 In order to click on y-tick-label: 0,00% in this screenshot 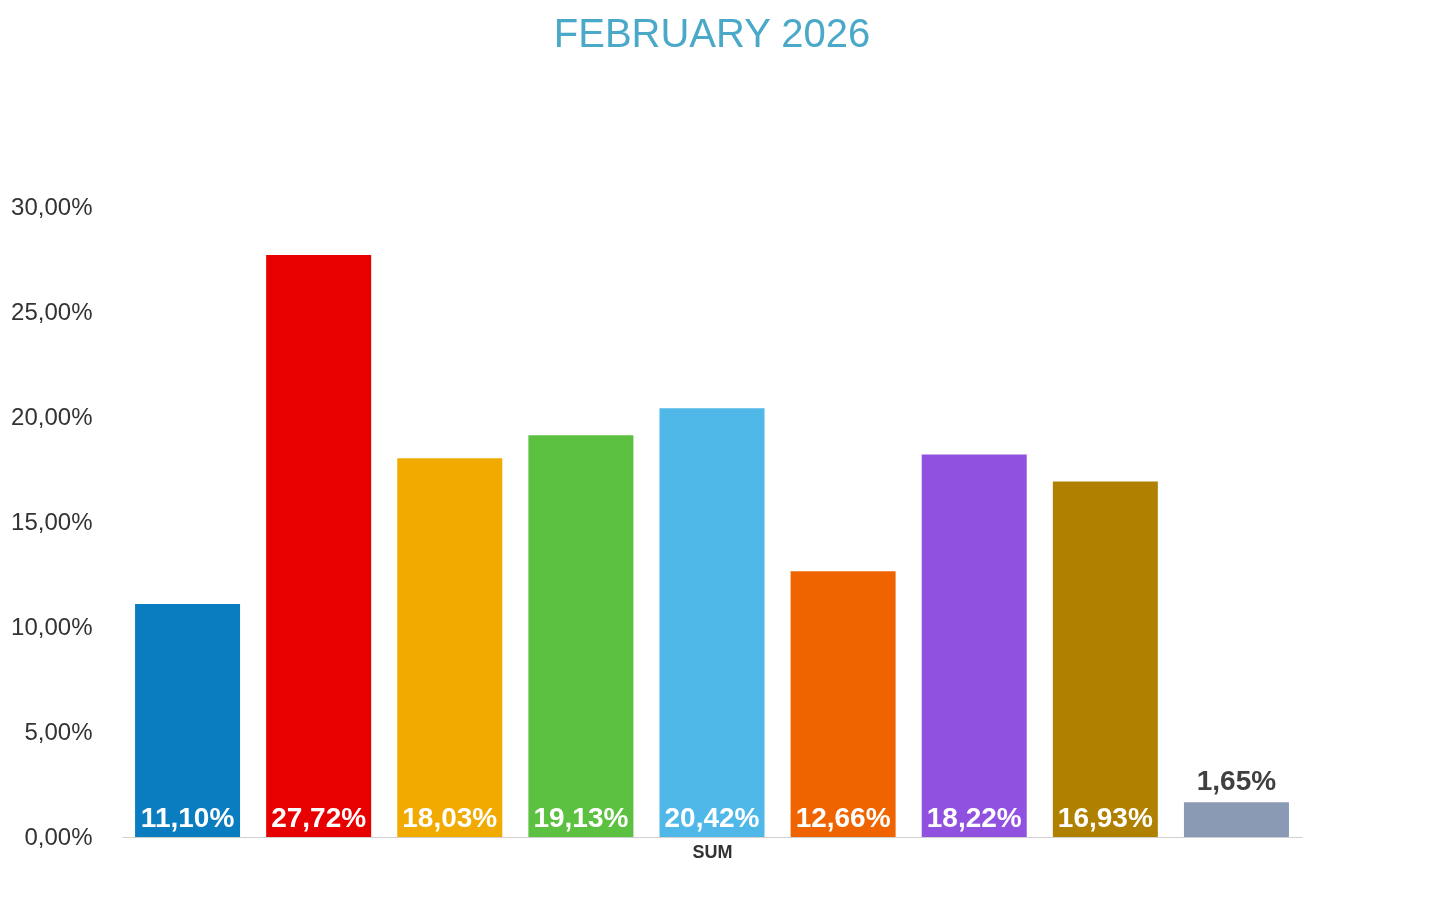, I will do `click(58, 836)`.